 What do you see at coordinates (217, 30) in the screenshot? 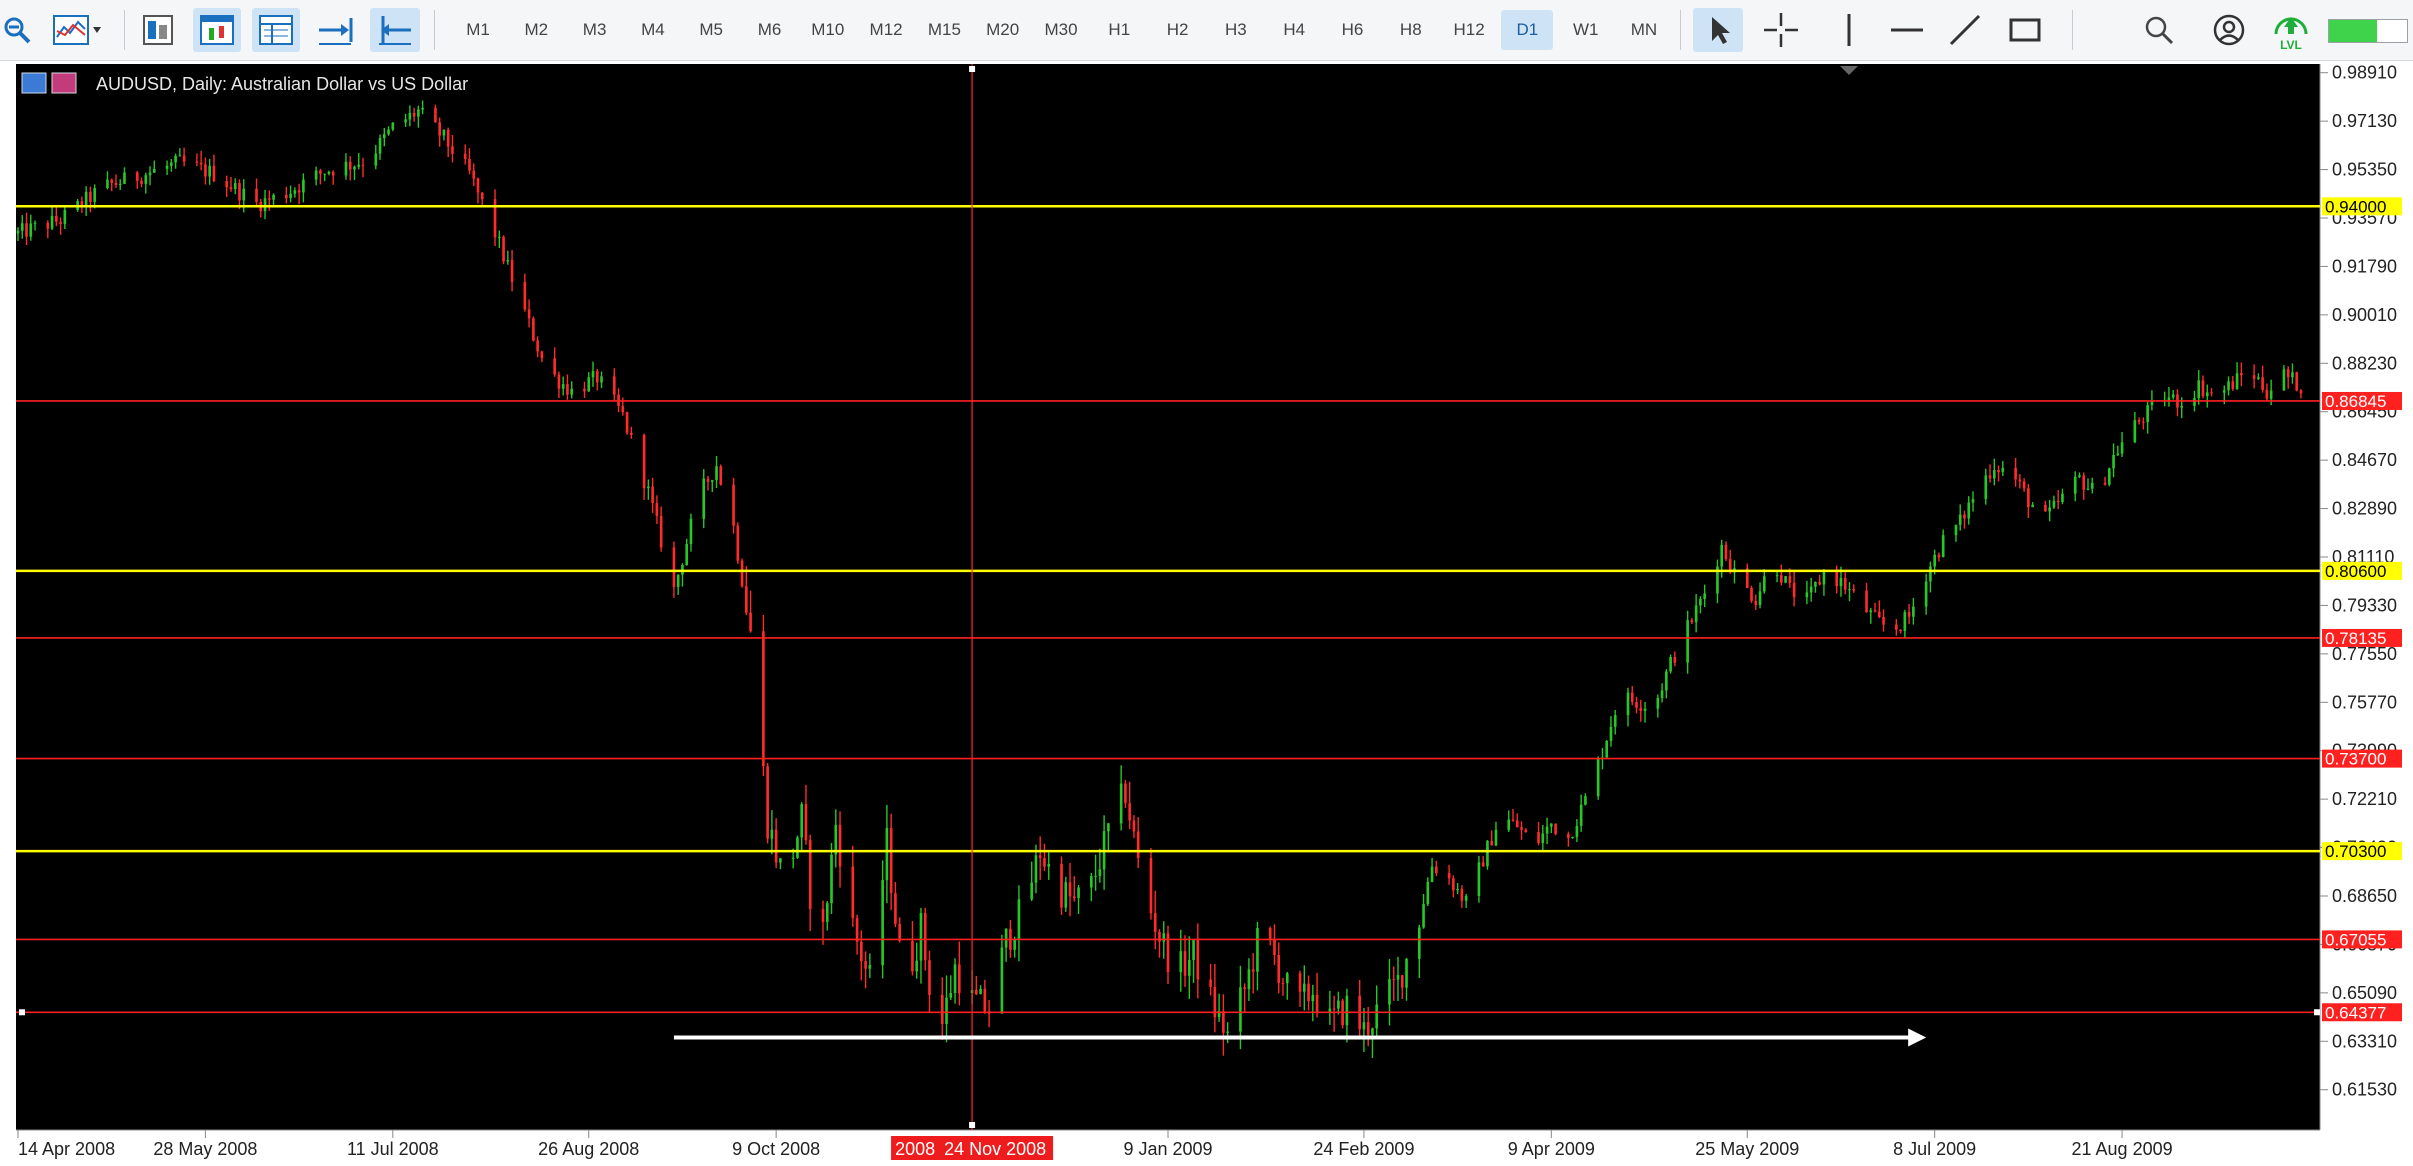
I see `chart-shift-icon` at bounding box center [217, 30].